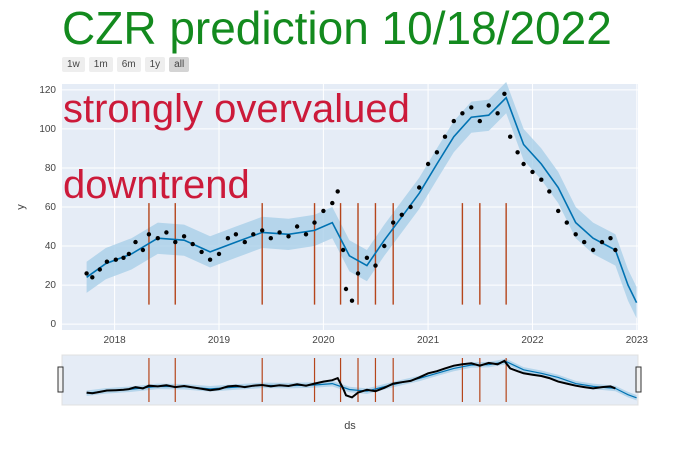  What do you see at coordinates (337, 28) in the screenshot?
I see `page-title: CZR prediction 10/18/2022` at bounding box center [337, 28].